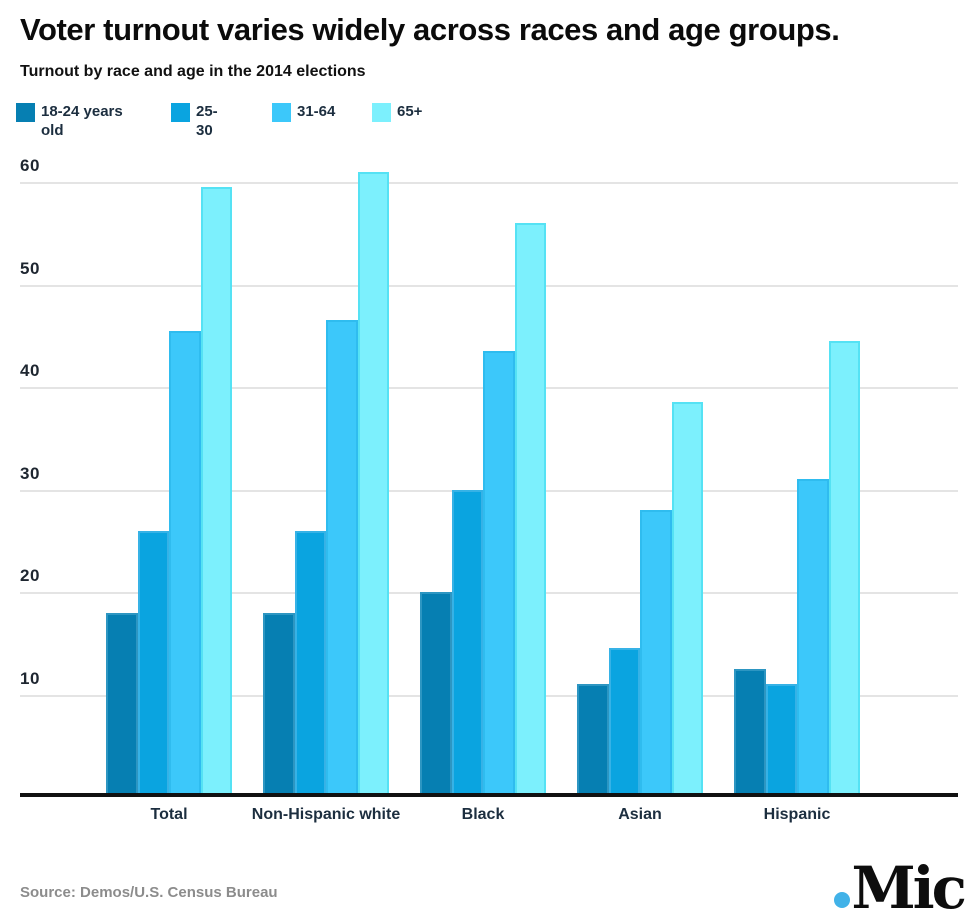  Describe the element at coordinates (410, 111) in the screenshot. I see `legend-label: 65+` at that location.